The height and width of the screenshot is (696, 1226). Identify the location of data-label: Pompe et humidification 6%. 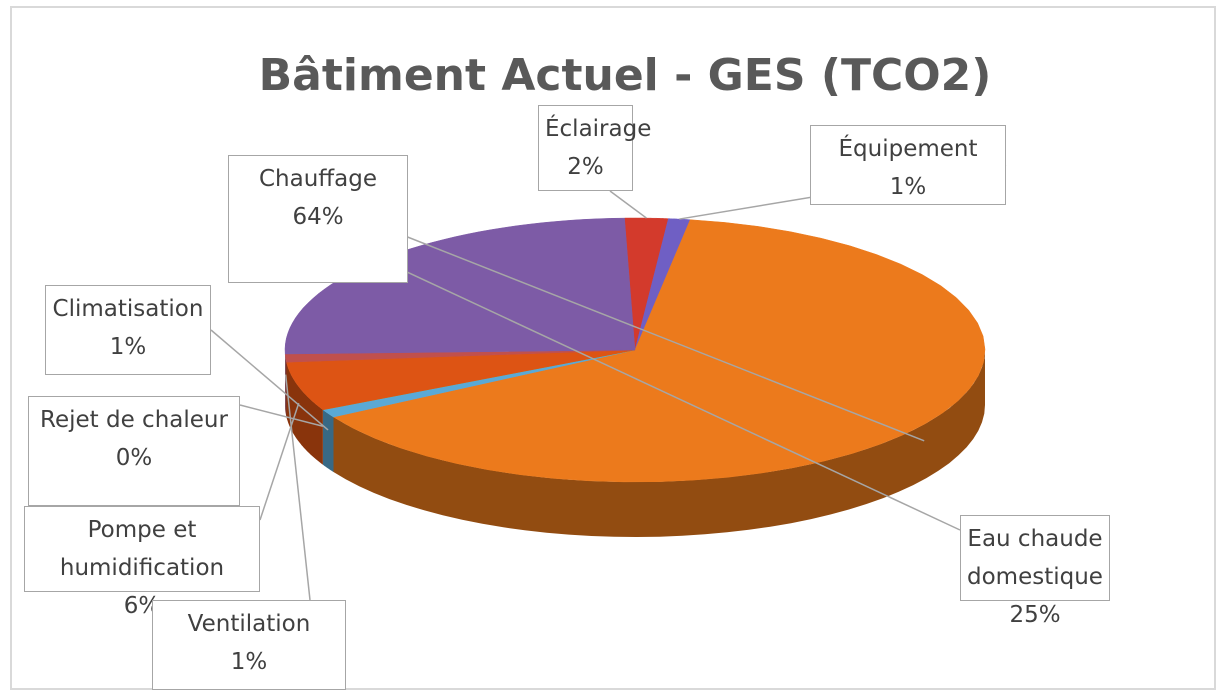
(142, 562).